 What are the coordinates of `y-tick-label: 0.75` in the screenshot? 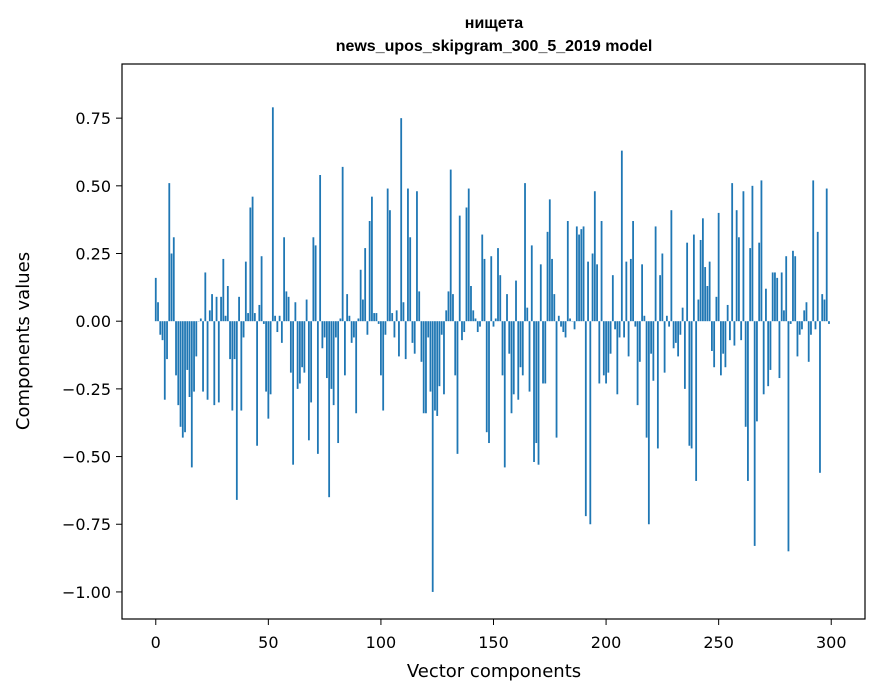 It's located at (93, 118).